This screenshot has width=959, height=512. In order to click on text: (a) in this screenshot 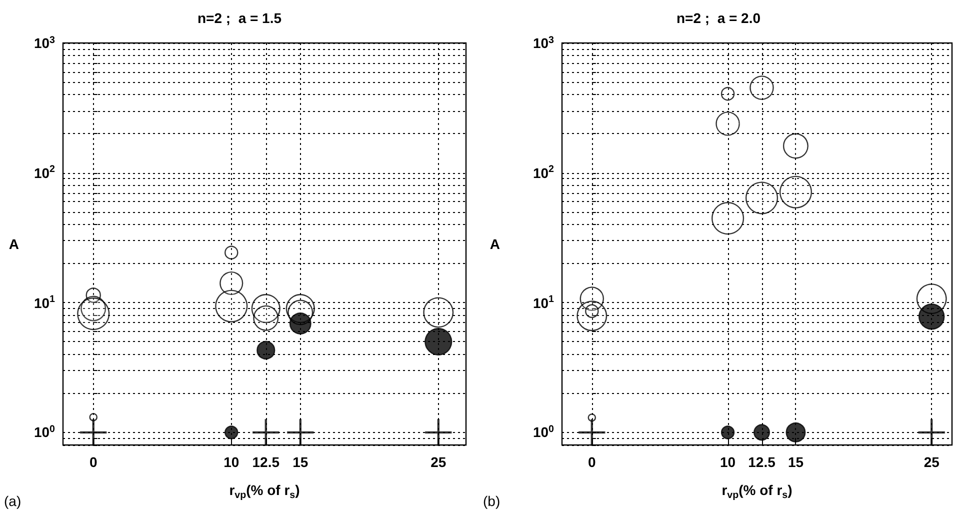, I will do `click(13, 501)`.